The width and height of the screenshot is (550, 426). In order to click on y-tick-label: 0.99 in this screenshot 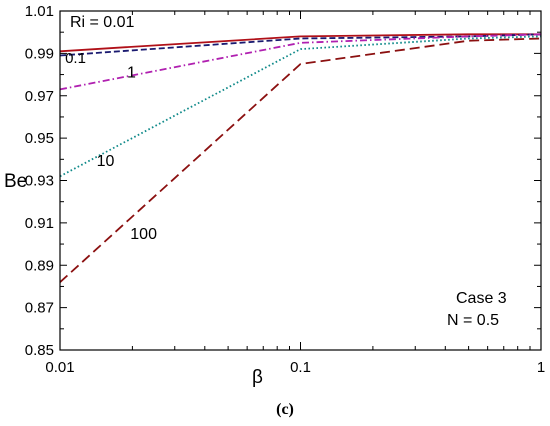, I will do `click(39, 53)`.